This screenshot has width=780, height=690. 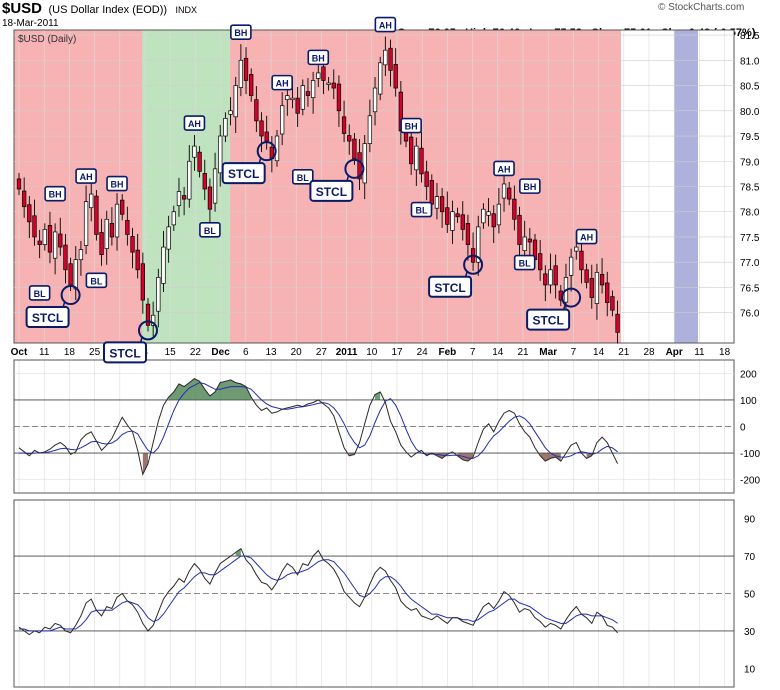 I want to click on osc-tick-label: 30, so click(x=750, y=632).